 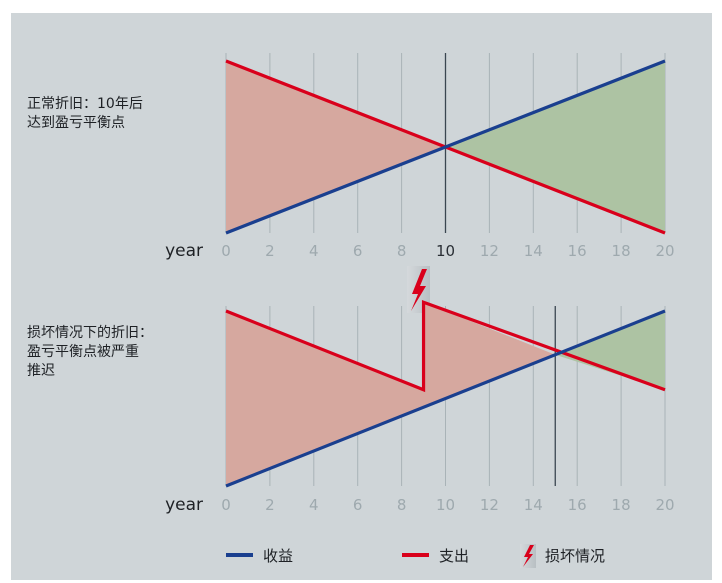 I want to click on legend-item-expense: 支出, so click(x=435, y=556).